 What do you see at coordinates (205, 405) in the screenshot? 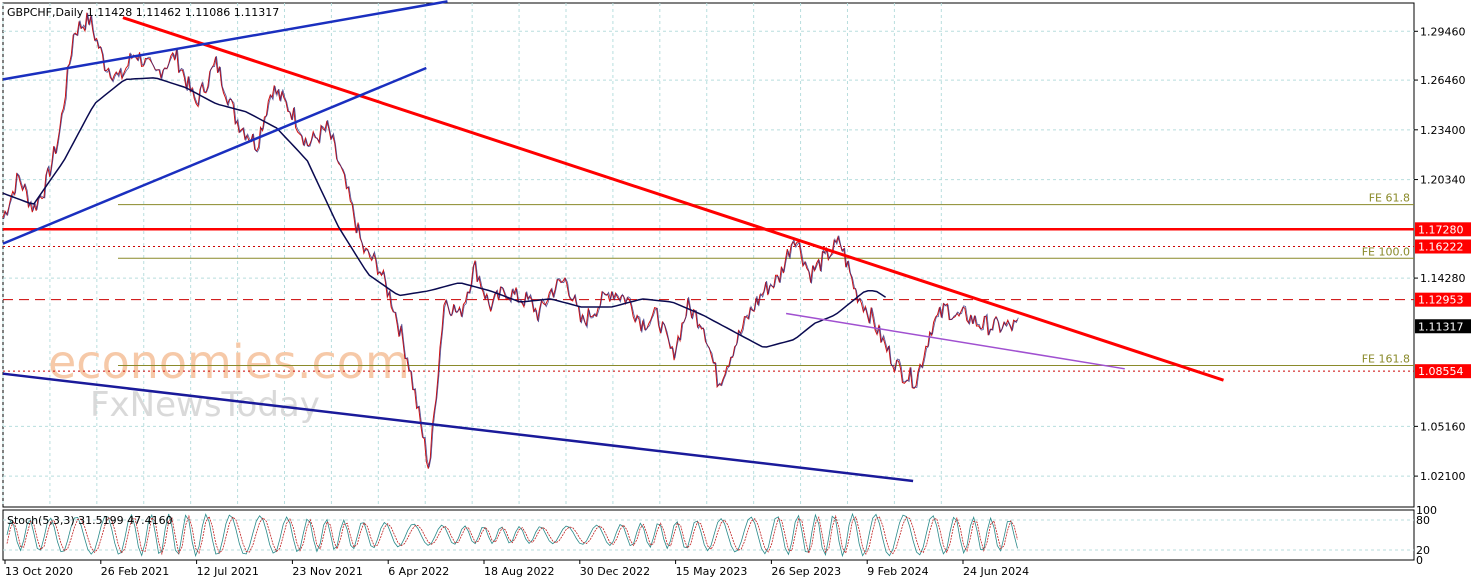
I see `watermark-fxnewstoday: FxNewsToday` at bounding box center [205, 405].